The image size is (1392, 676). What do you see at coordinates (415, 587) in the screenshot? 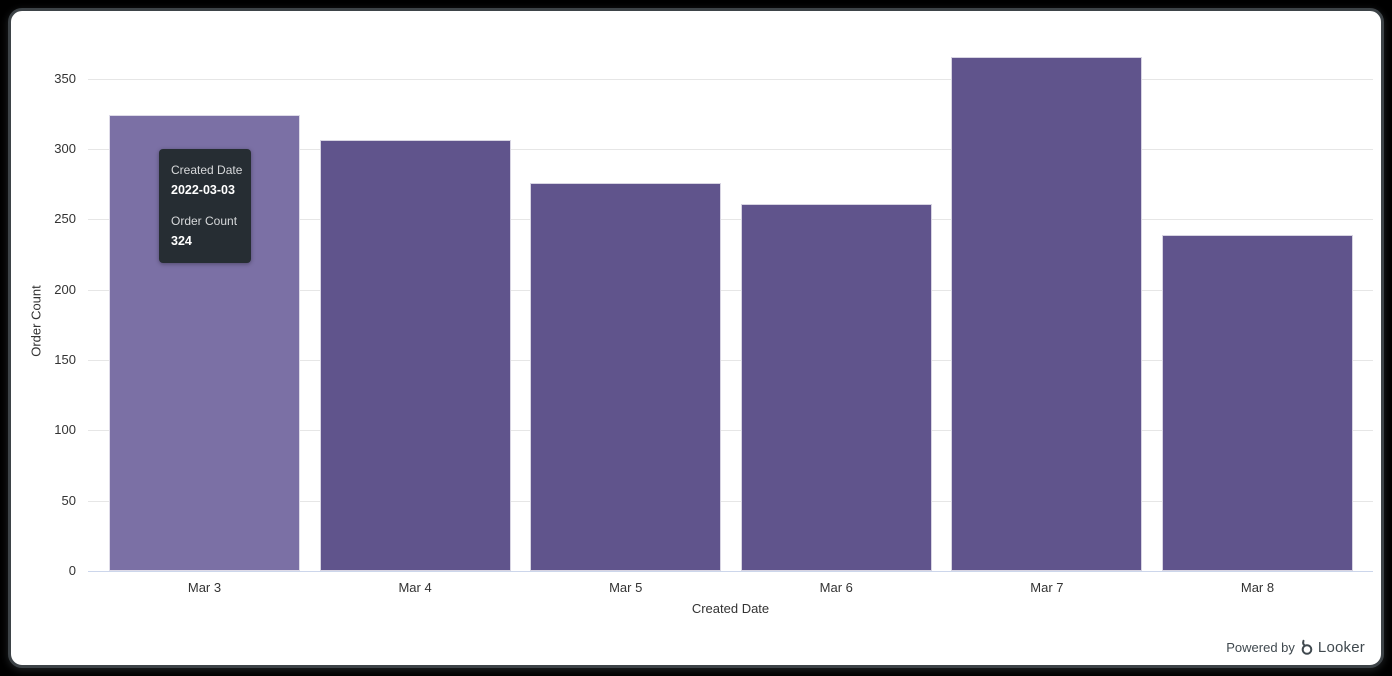
I see `x-tick-label: Mar 4` at bounding box center [415, 587].